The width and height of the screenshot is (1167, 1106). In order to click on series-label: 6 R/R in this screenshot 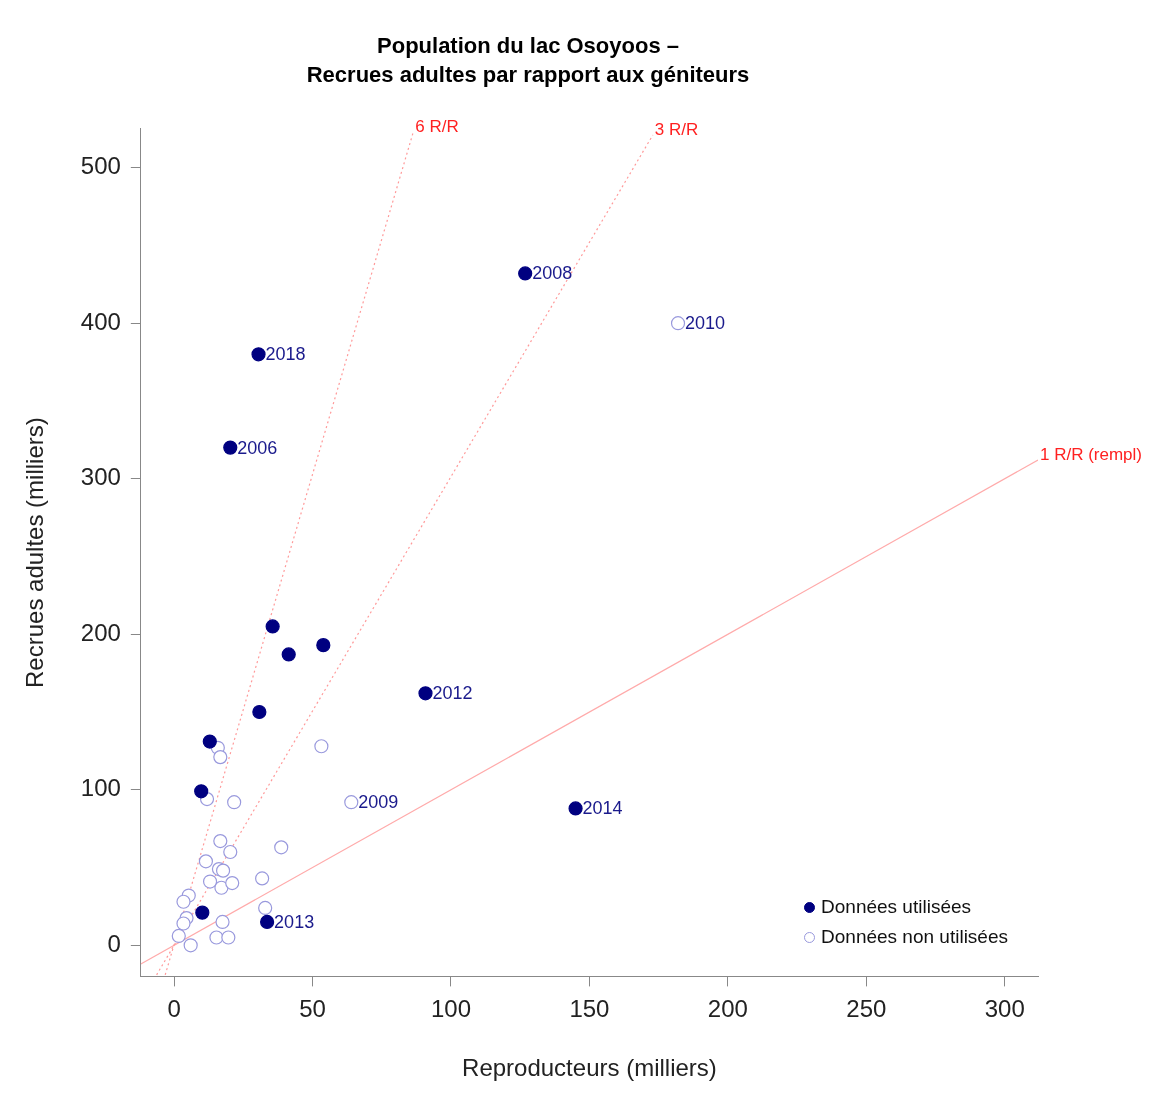, I will do `click(437, 127)`.